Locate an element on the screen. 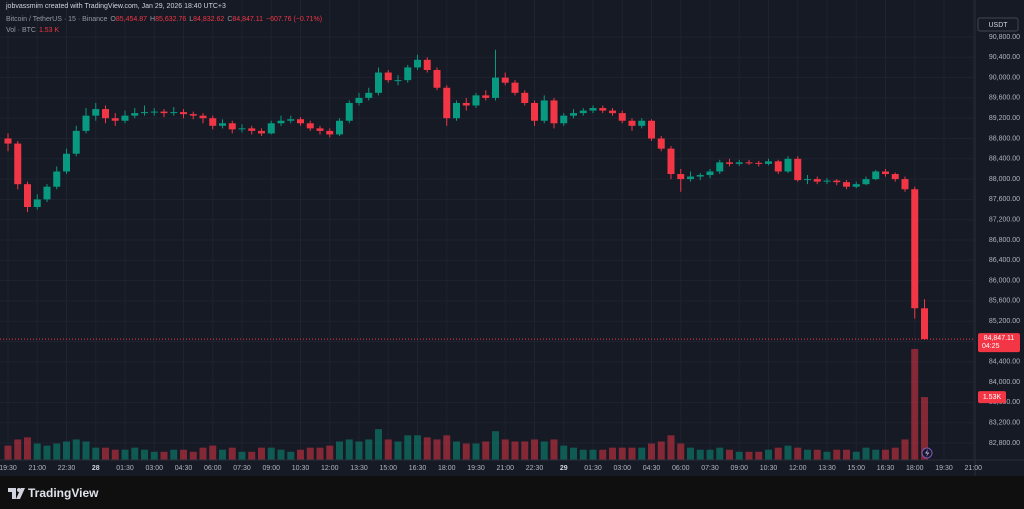 The image size is (1024, 509). y-tick-label: 89,200.00 is located at coordinates (1004, 118).